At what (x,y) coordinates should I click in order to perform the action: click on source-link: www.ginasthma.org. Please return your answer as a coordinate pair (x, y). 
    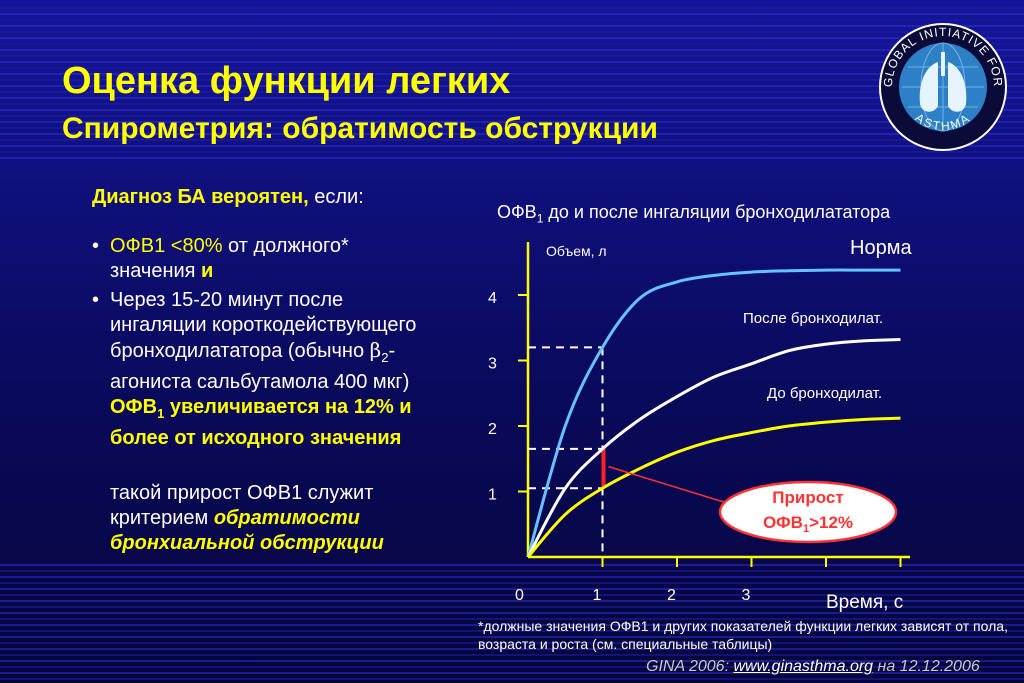
    Looking at the image, I should click on (803, 666).